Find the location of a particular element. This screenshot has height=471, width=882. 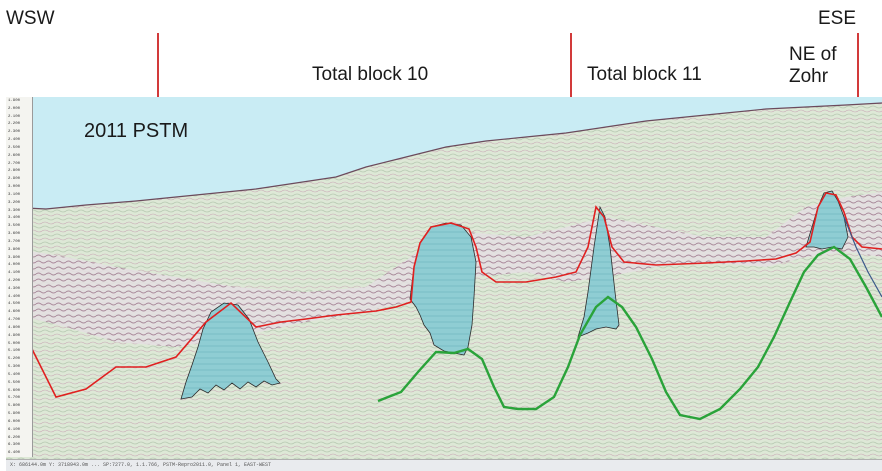

depth-tick: 4.400 is located at coordinates (14, 296).